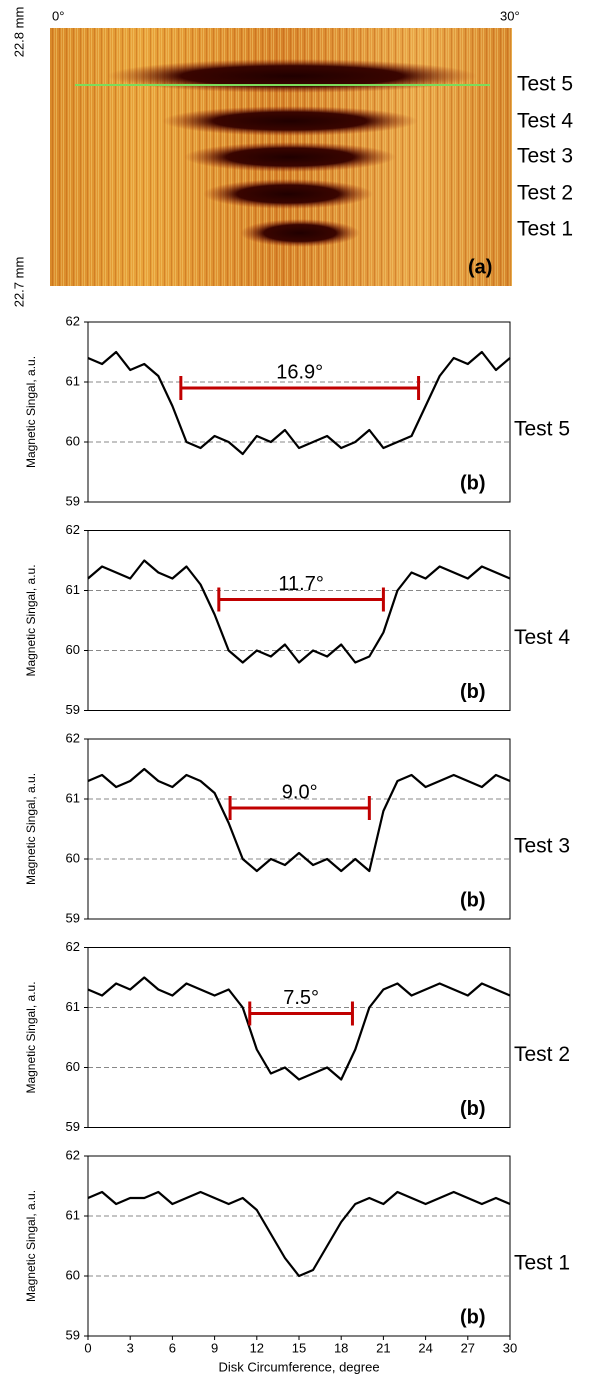  What do you see at coordinates (542, 429) in the screenshot?
I see `series-label: Test 5` at bounding box center [542, 429].